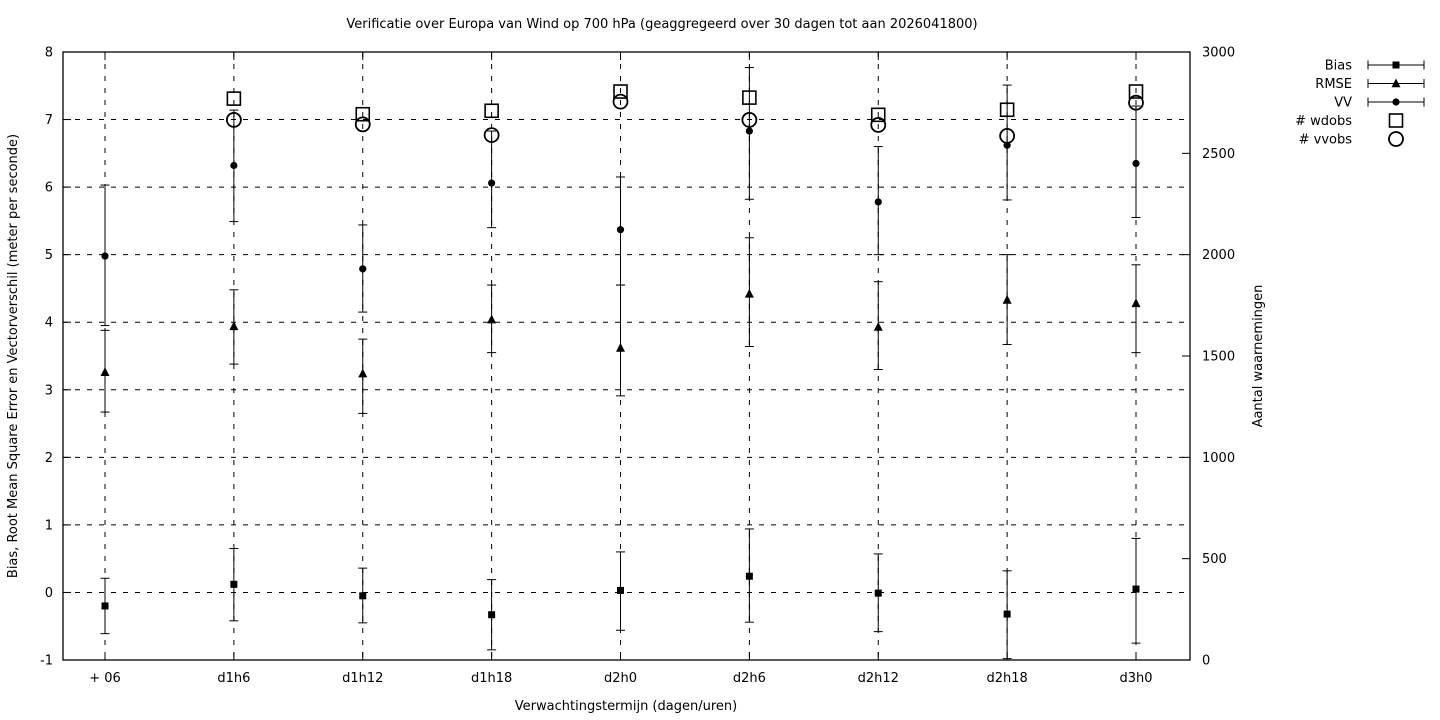  What do you see at coordinates (1214, 559) in the screenshot?
I see `right-tick-label: 500` at bounding box center [1214, 559].